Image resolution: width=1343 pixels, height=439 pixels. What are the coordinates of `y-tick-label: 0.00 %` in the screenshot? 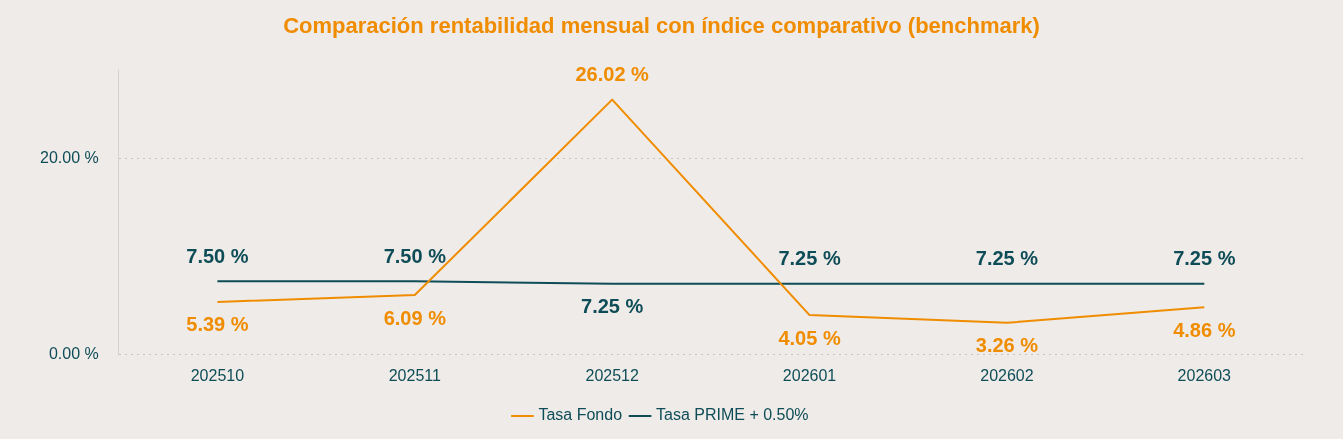 It's located at (73, 354).